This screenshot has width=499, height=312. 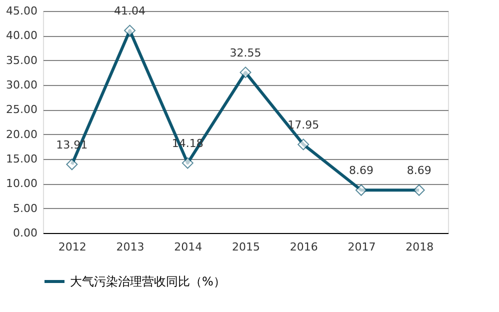 What do you see at coordinates (72, 247) in the screenshot?
I see `x-tick-label: 2012` at bounding box center [72, 247].